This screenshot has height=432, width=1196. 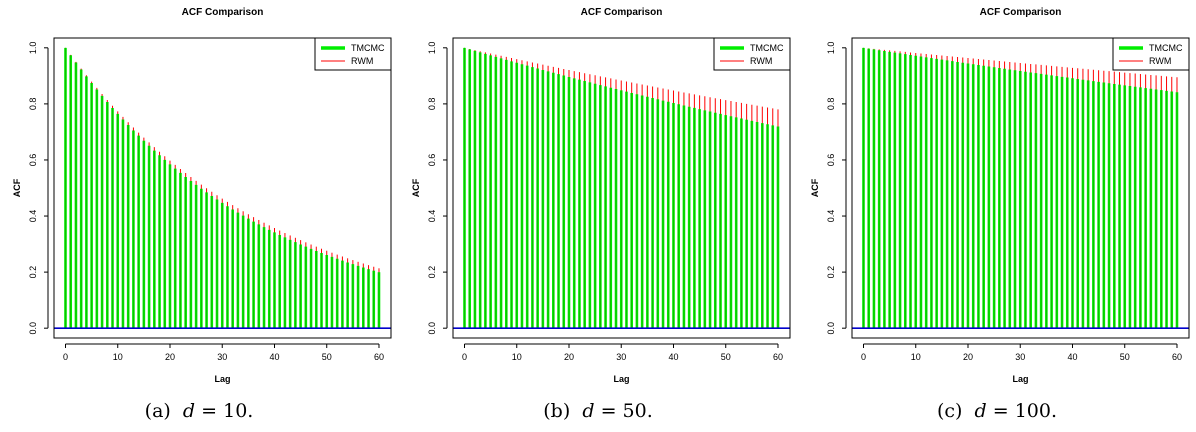 I want to click on caption-a: (a) d = 10., so click(x=199, y=411).